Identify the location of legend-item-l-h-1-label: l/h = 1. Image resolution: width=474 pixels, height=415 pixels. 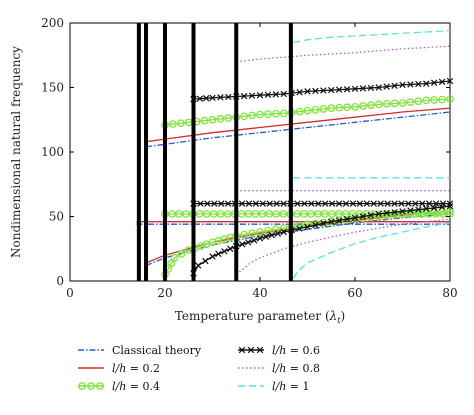
(291, 386).